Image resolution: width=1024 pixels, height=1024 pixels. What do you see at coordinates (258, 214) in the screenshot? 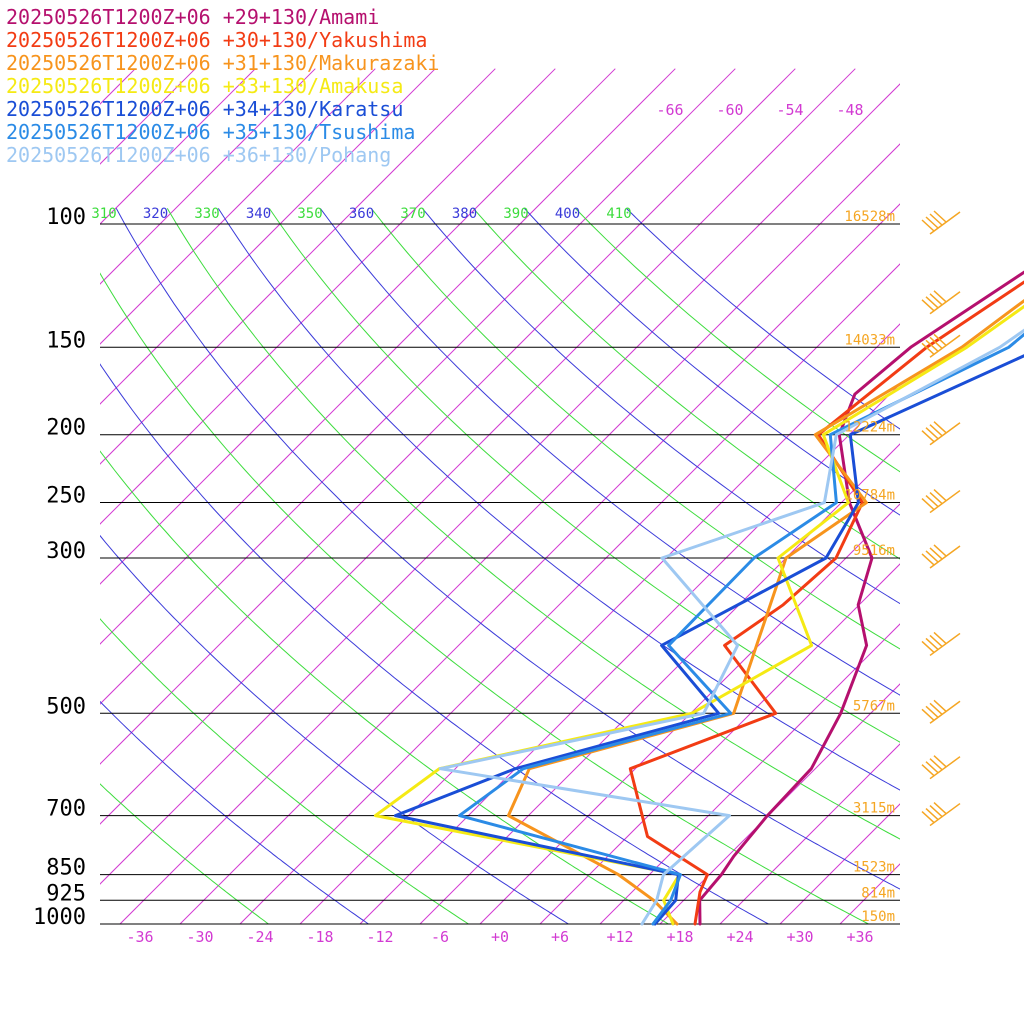
I see `theta-label: 340` at bounding box center [258, 214].